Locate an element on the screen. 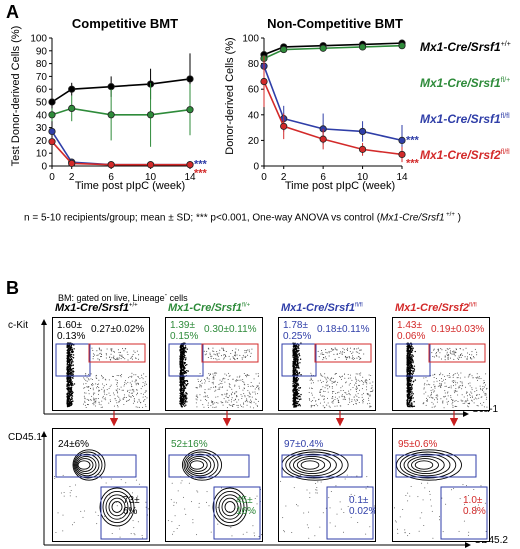  contour-top is located at coordinates (312, 465).